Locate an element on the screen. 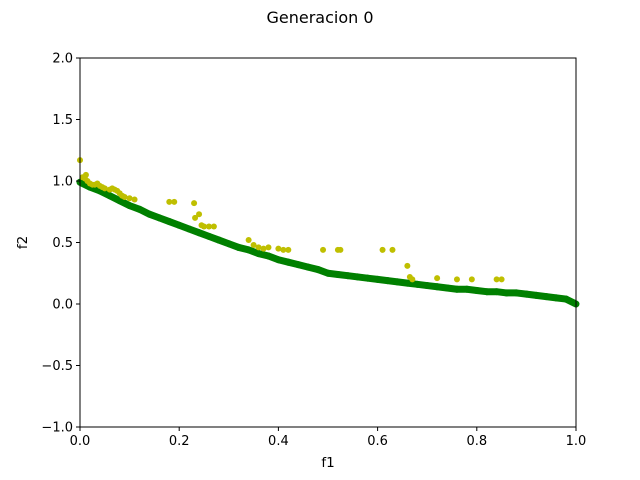  y-axis: −1.0 −0.5 0.0 0.5 1.0 1.5 2.0 is located at coordinates (60, 244).